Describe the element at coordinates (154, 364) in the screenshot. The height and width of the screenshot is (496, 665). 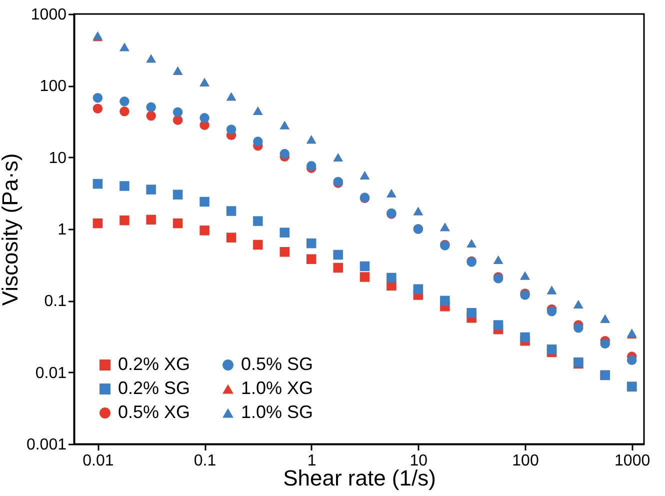
I see `legend-label: 0.2% XG` at that location.